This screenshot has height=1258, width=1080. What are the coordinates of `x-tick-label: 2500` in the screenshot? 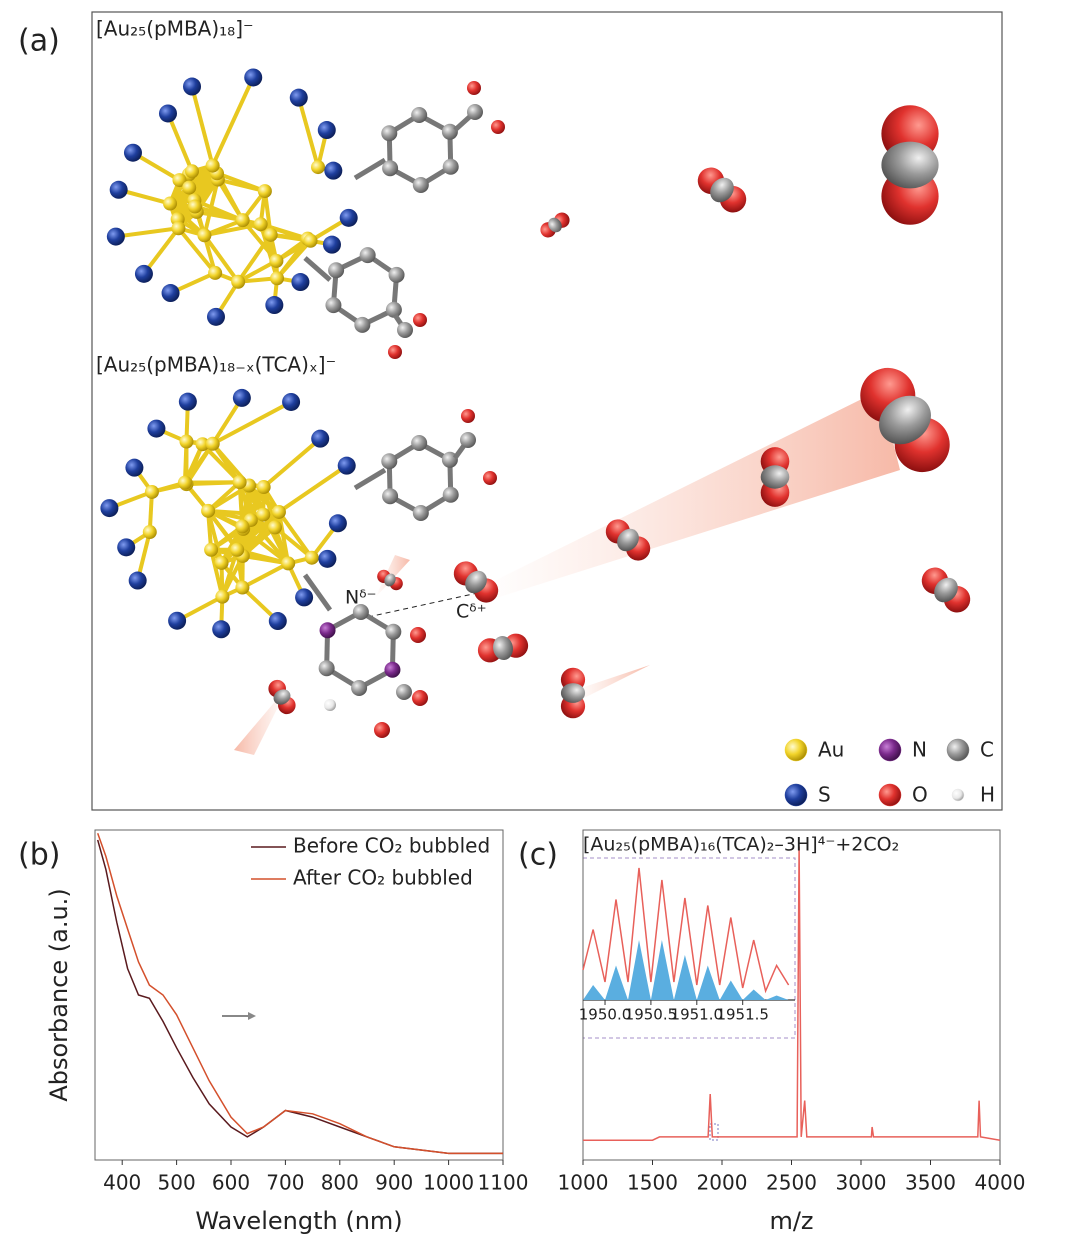 It's located at (791, 1183).